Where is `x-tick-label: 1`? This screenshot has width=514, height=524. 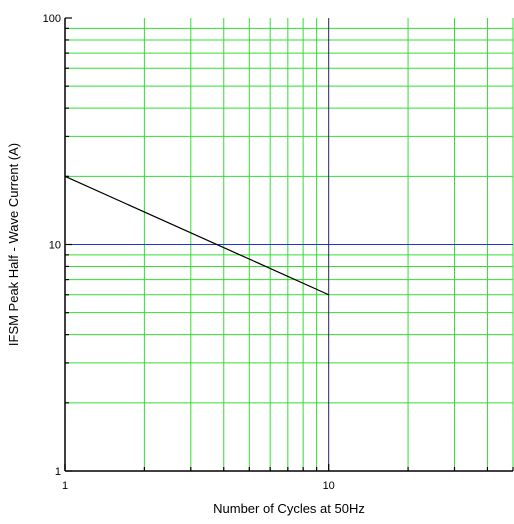 x-tick-label: 1 is located at coordinates (65, 486).